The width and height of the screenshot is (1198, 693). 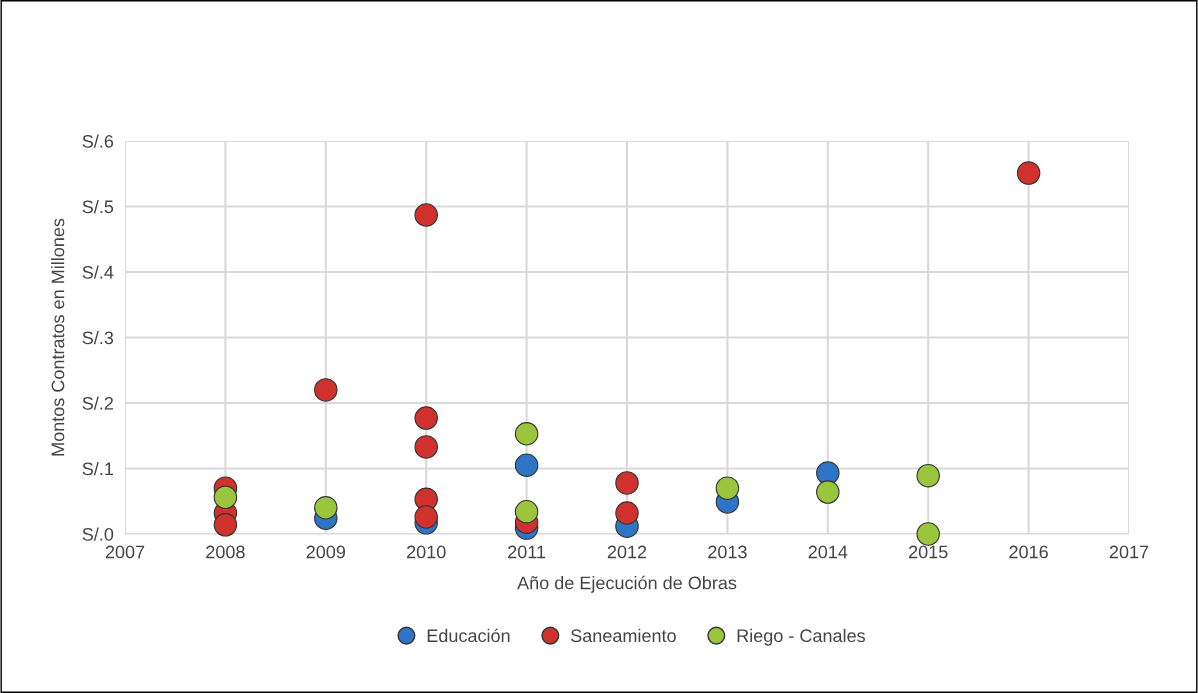 I want to click on legend-label: Educación, so click(x=468, y=635).